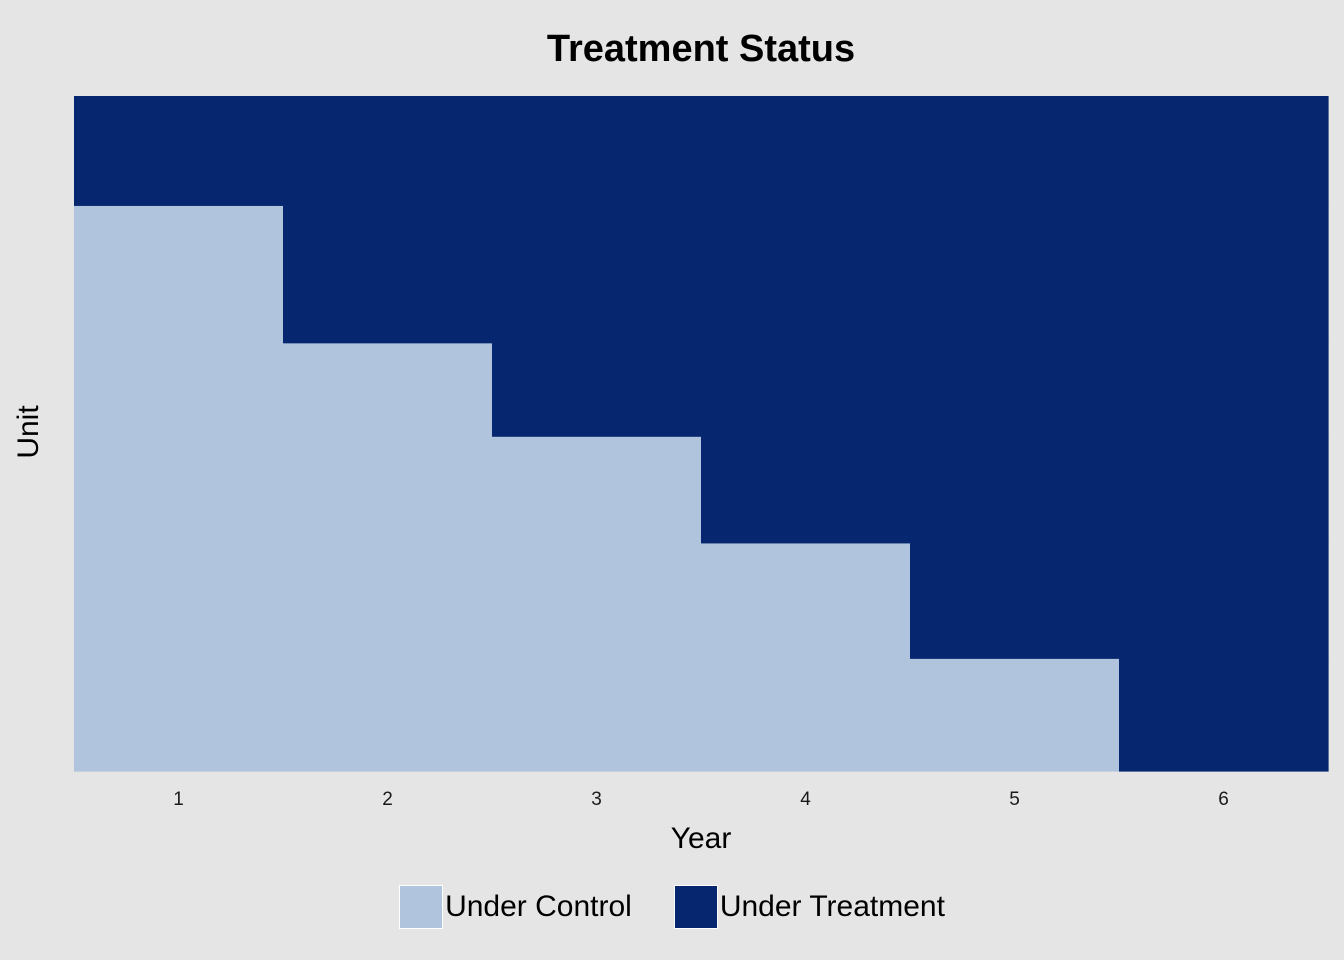  What do you see at coordinates (596, 799) in the screenshot?
I see `x-tick-label: 3` at bounding box center [596, 799].